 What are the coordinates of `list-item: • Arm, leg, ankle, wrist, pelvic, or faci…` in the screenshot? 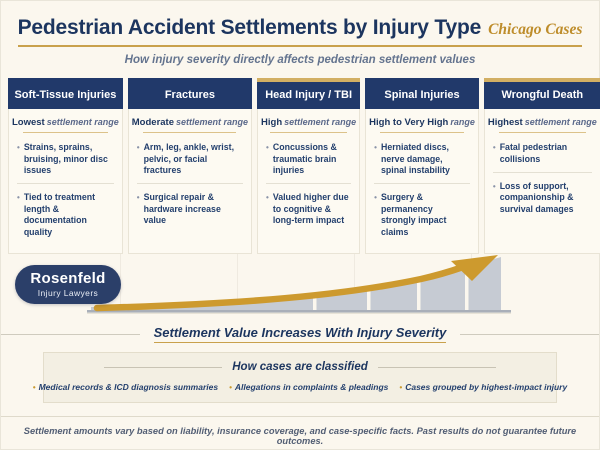 It's located at (190, 160).